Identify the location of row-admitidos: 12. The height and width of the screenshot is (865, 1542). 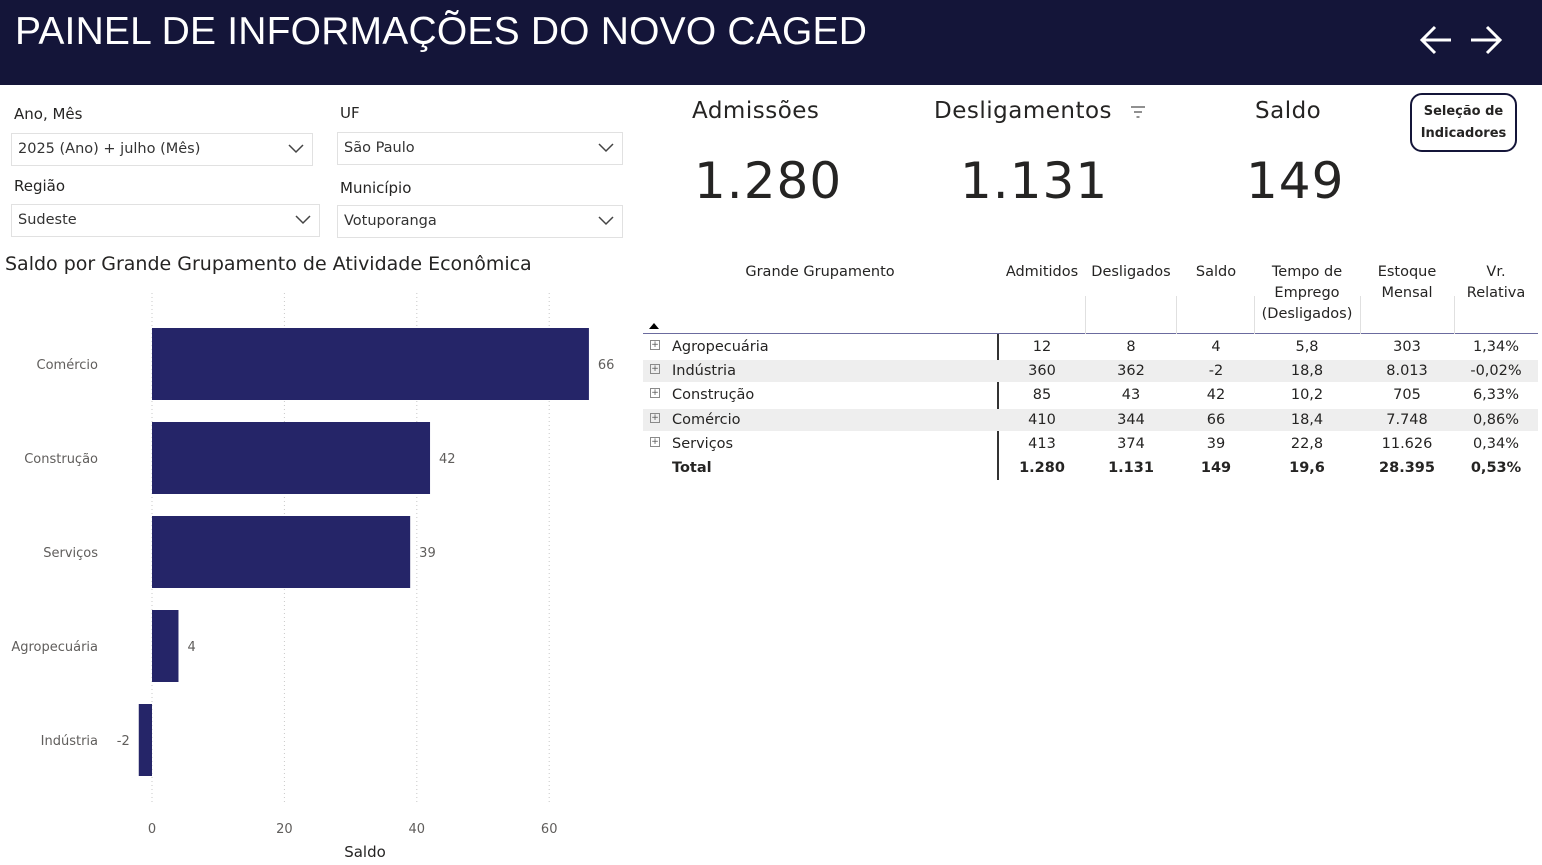
(1042, 347).